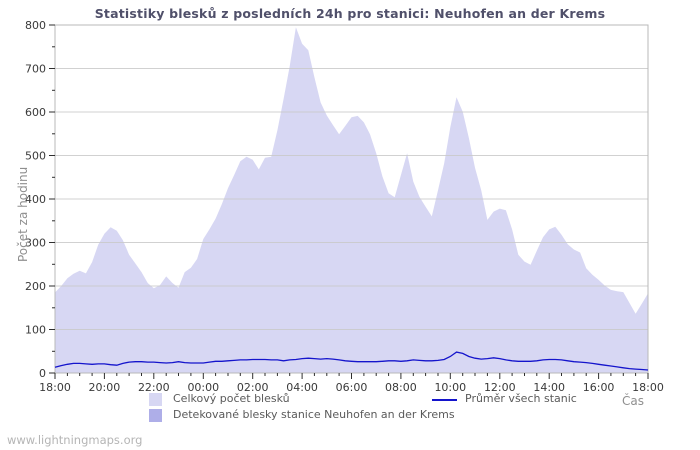  Describe the element at coordinates (231, 398) in the screenshot. I see `legend-label-total: Celkový počet blesků` at that location.